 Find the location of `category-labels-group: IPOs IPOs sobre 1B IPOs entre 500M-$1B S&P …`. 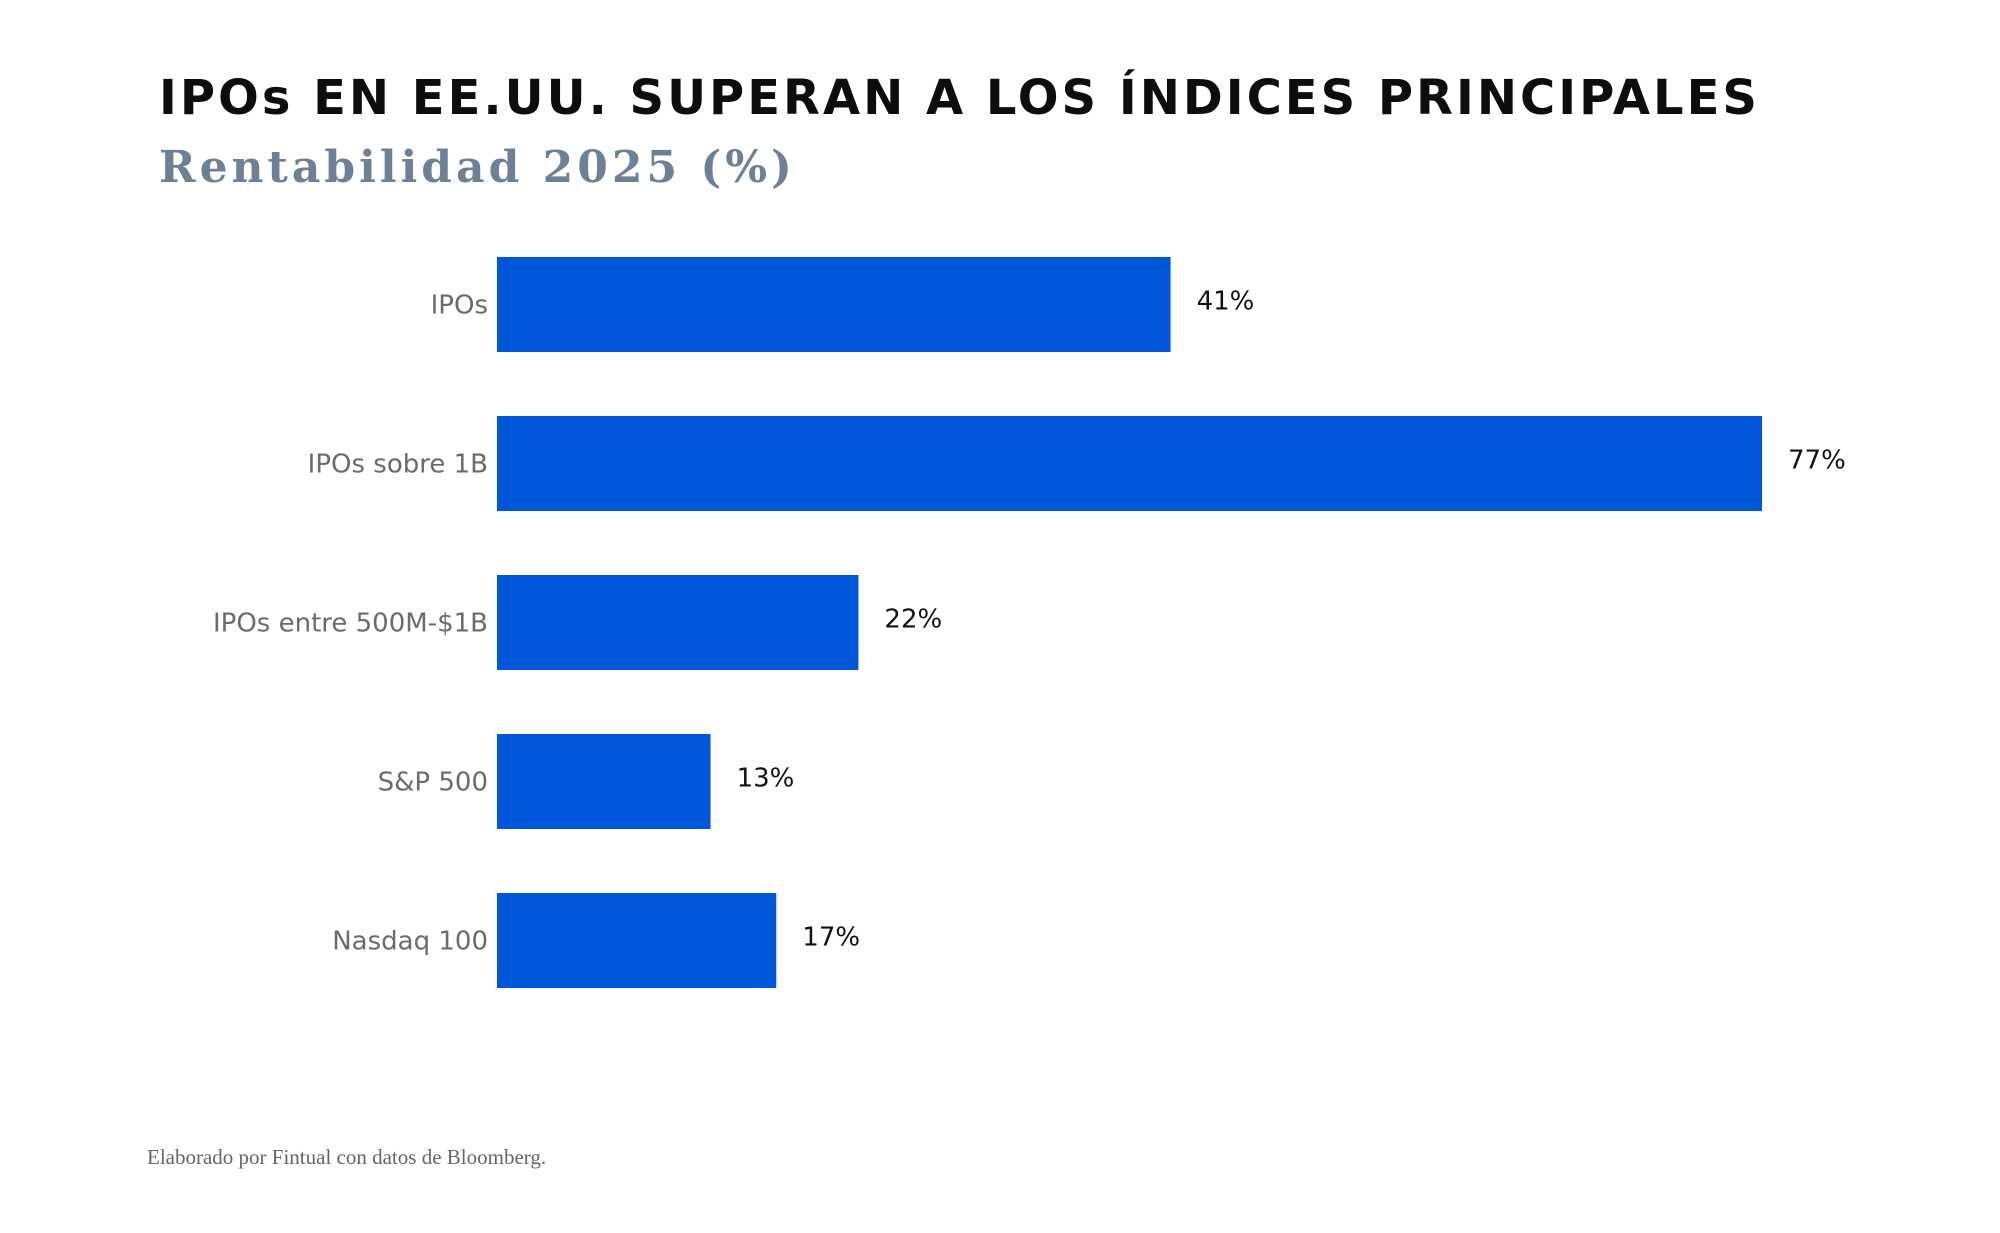

category-labels-group: IPOs IPOs sobre 1B IPOs entre 500M-$1B S&P … is located at coordinates (350, 624).